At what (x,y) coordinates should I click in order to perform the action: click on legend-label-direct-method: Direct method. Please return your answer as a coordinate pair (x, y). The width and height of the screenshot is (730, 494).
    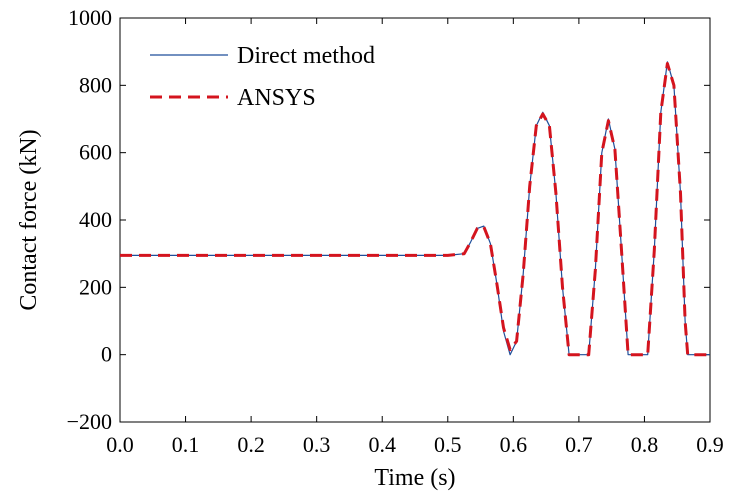
    Looking at the image, I should click on (306, 56).